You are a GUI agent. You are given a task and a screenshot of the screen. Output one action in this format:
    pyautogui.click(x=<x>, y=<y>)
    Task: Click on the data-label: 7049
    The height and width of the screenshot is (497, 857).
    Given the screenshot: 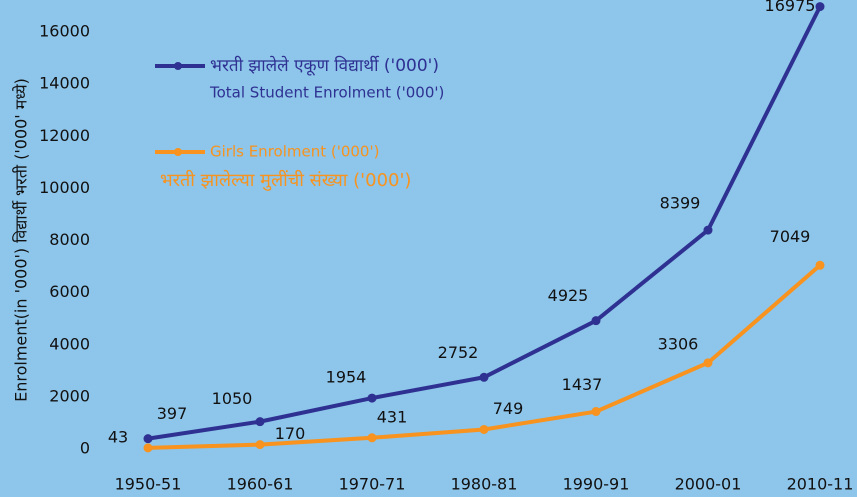 What is the action you would take?
    pyautogui.click(x=790, y=236)
    